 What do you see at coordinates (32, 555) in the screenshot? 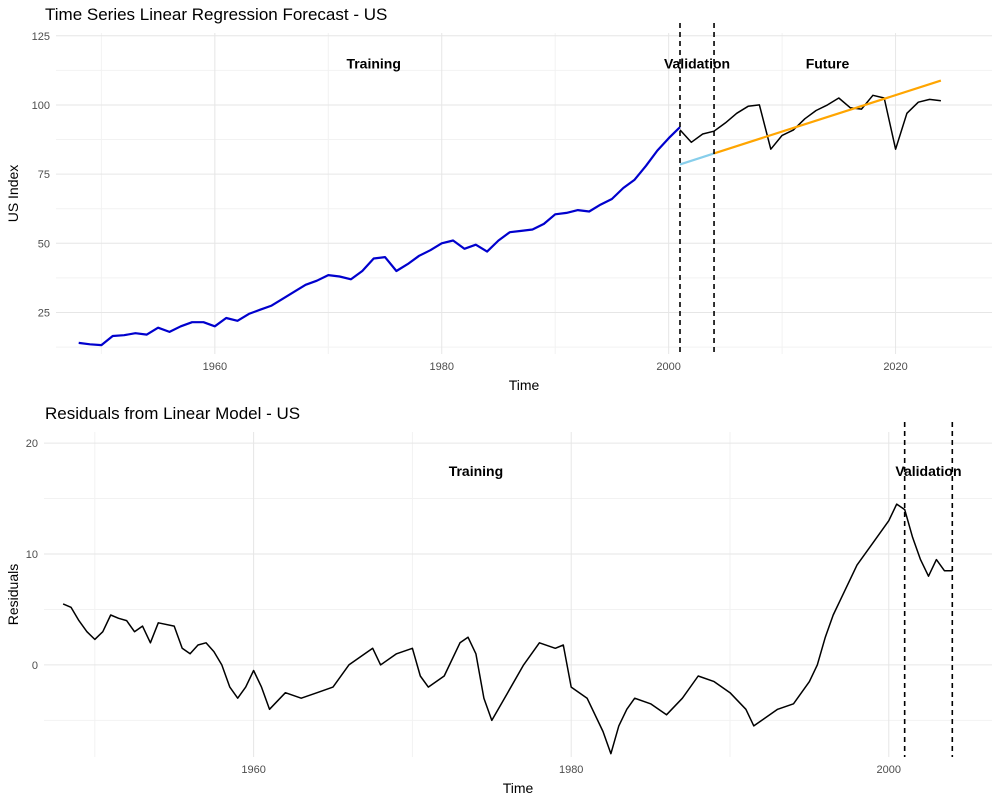
I see `y-tick-label: 10` at bounding box center [32, 555].